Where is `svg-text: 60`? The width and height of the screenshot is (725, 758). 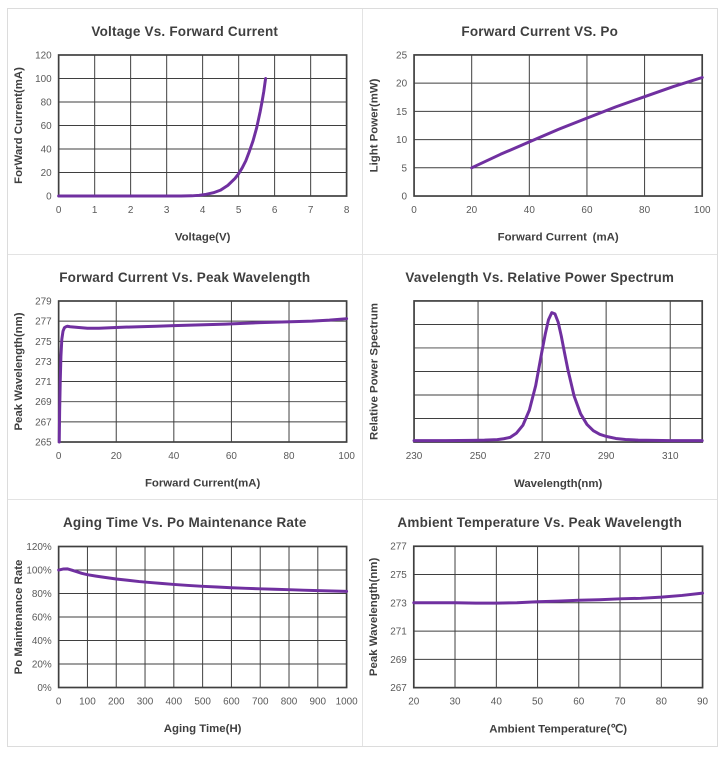 svg-text: 60 is located at coordinates (232, 456).